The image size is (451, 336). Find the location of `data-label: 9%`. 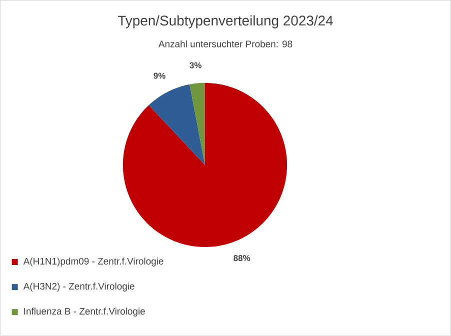

data-label: 9% is located at coordinates (160, 75).